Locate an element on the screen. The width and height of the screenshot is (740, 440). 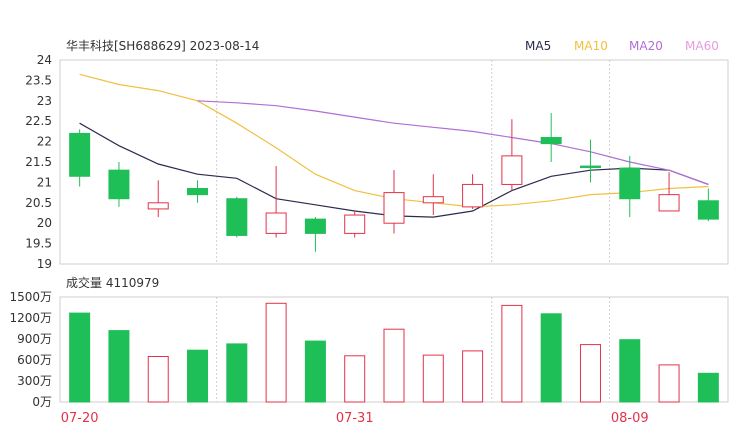
volume-tick-label: 0万 is located at coordinates (42, 402).